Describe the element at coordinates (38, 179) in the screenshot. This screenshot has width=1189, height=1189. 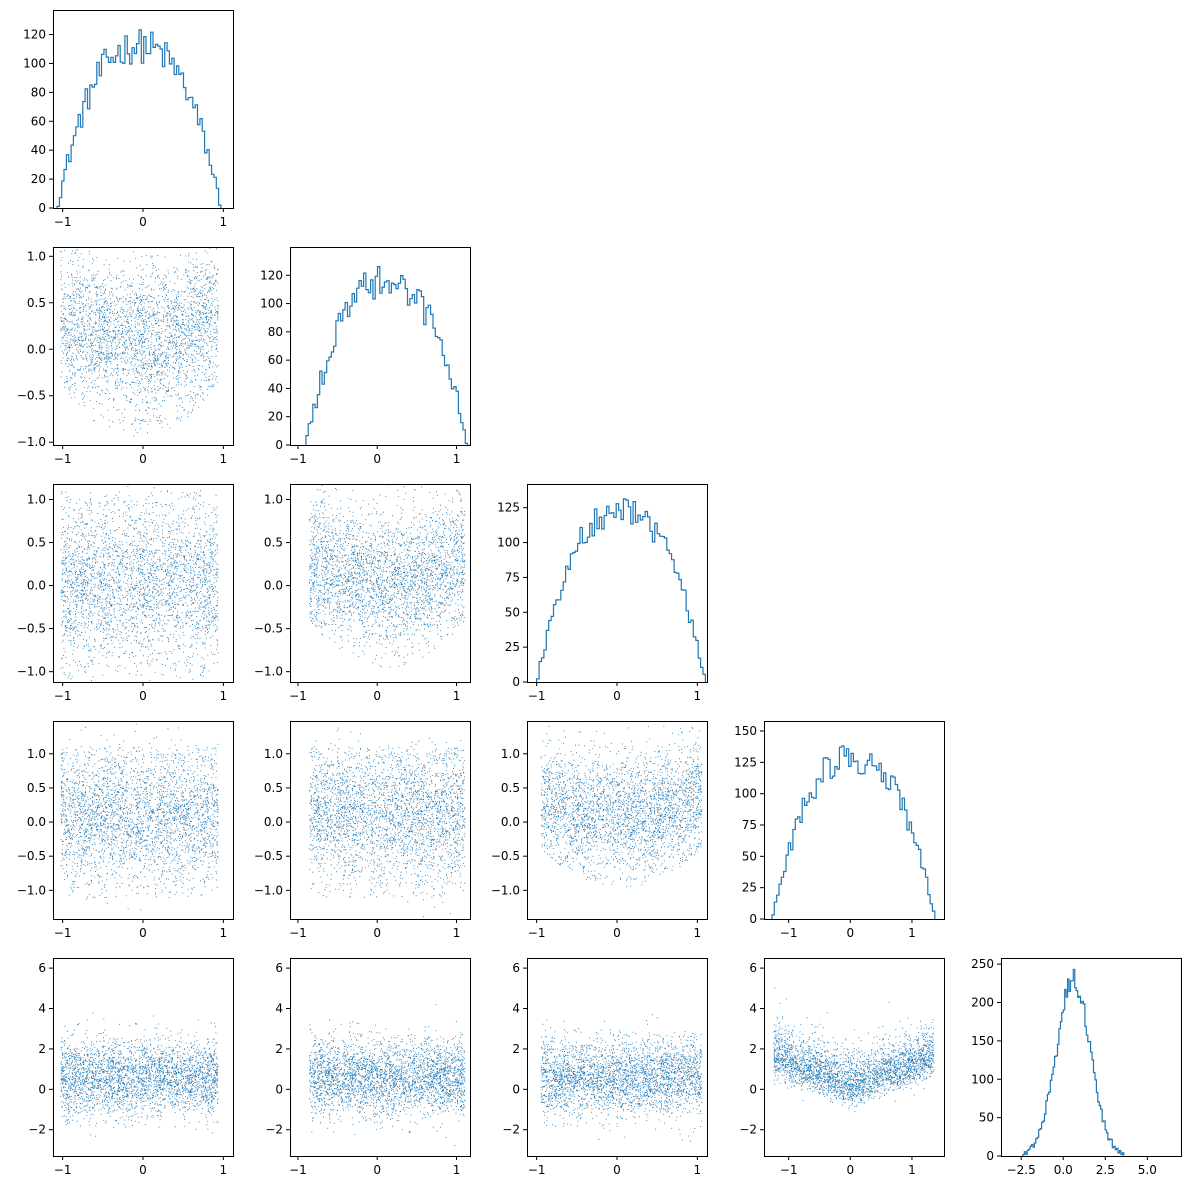
I see `y-tick-label: 20` at that location.